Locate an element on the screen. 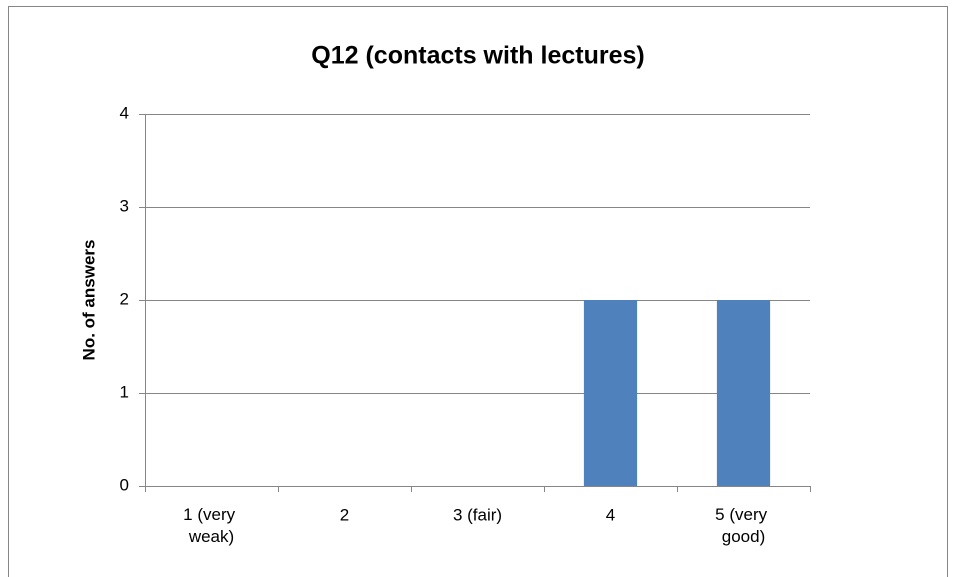  y-tick-label: 2 is located at coordinates (124, 298).